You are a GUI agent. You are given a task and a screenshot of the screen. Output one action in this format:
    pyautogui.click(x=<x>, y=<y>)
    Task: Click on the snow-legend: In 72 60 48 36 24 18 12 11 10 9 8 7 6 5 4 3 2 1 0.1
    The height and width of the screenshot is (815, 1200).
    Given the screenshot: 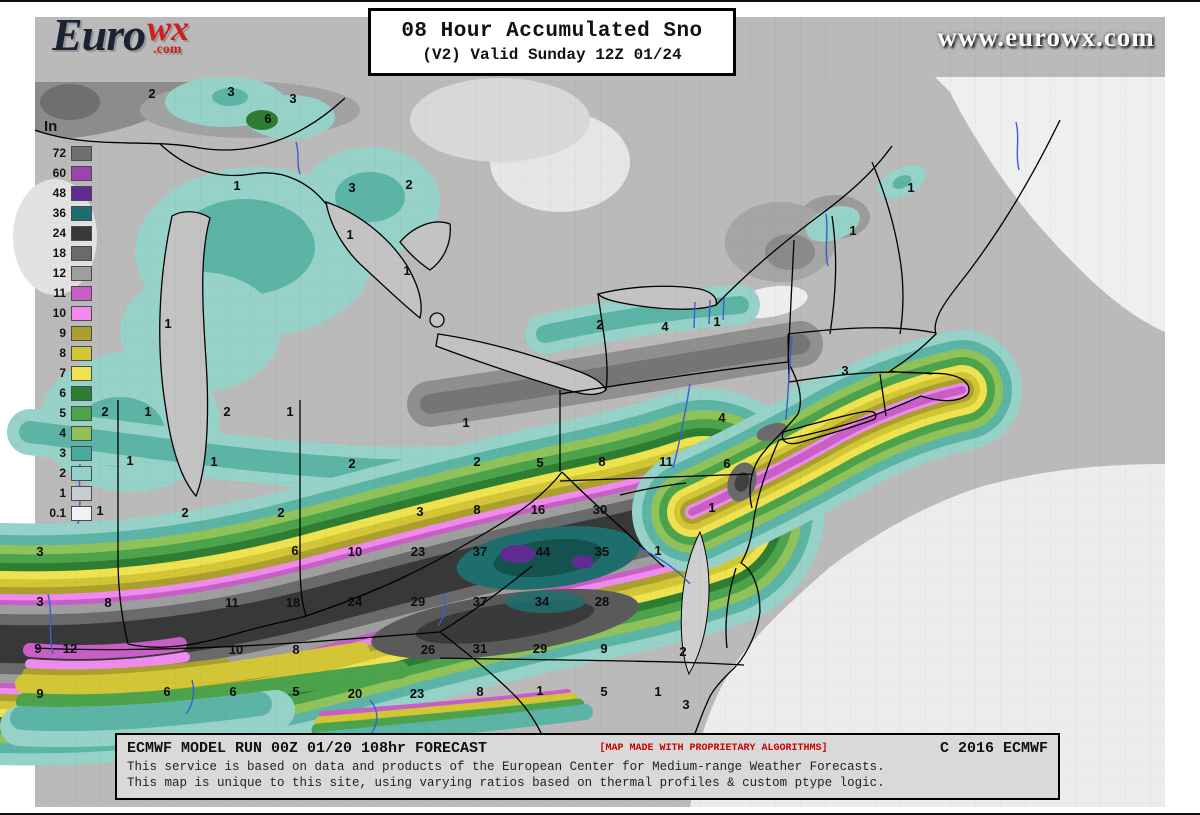 What is the action you would take?
    pyautogui.click(x=66, y=320)
    